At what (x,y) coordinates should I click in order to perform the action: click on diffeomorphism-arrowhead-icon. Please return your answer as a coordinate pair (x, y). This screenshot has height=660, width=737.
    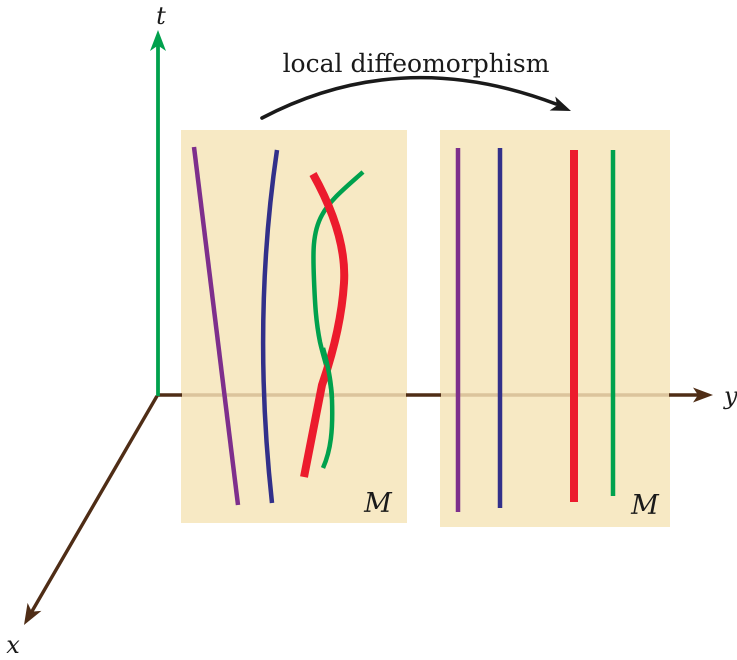
    Looking at the image, I should click on (560, 103).